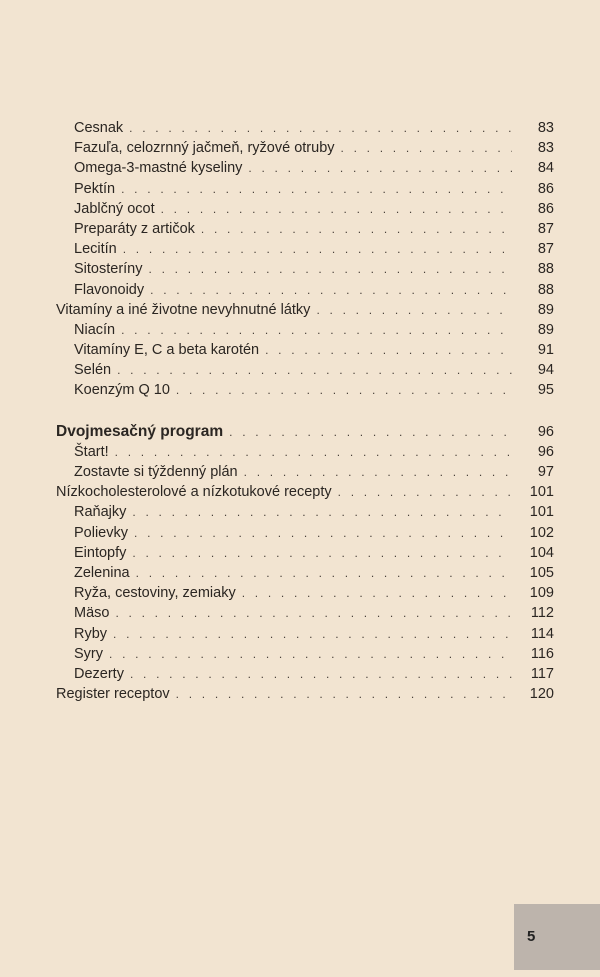 The image size is (600, 977). Describe the element at coordinates (542, 613) in the screenshot. I see `toc-entry-page: 112` at that location.